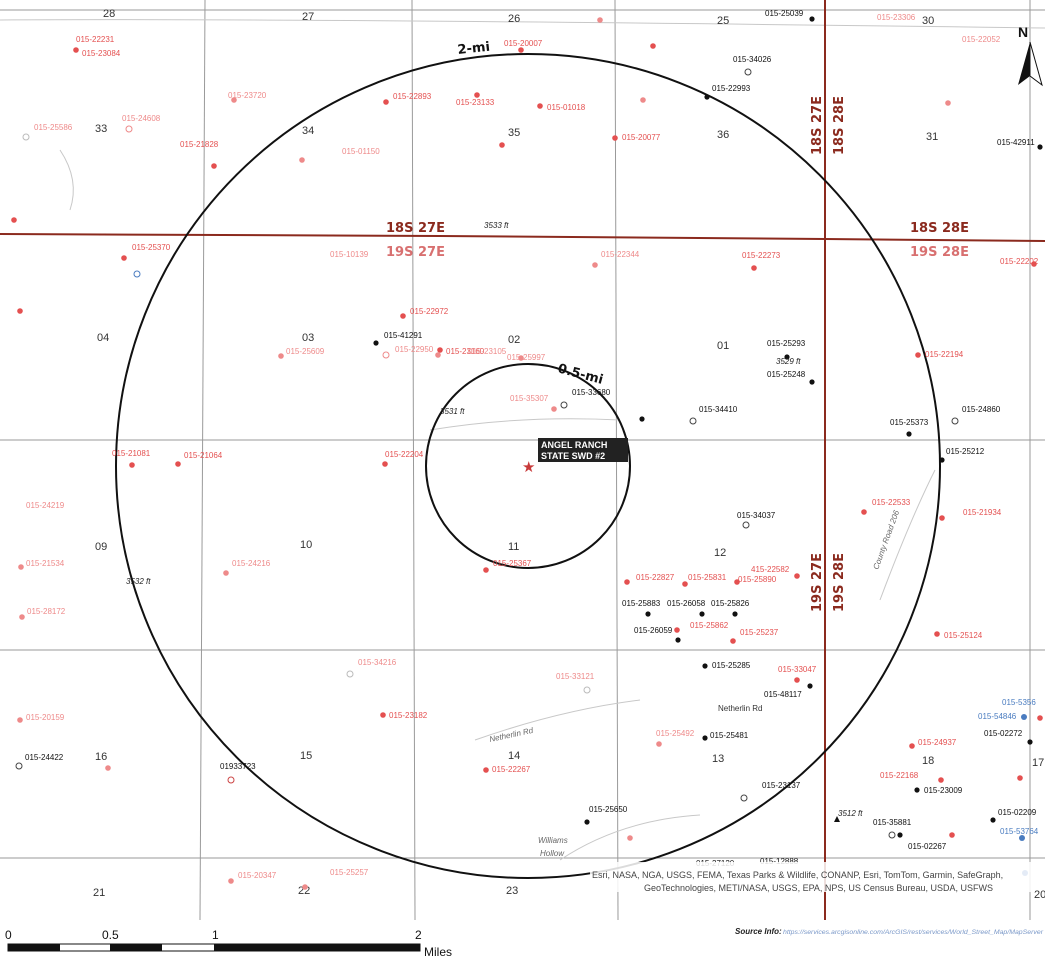  I want to click on well-label: 015-25370, so click(151, 247).